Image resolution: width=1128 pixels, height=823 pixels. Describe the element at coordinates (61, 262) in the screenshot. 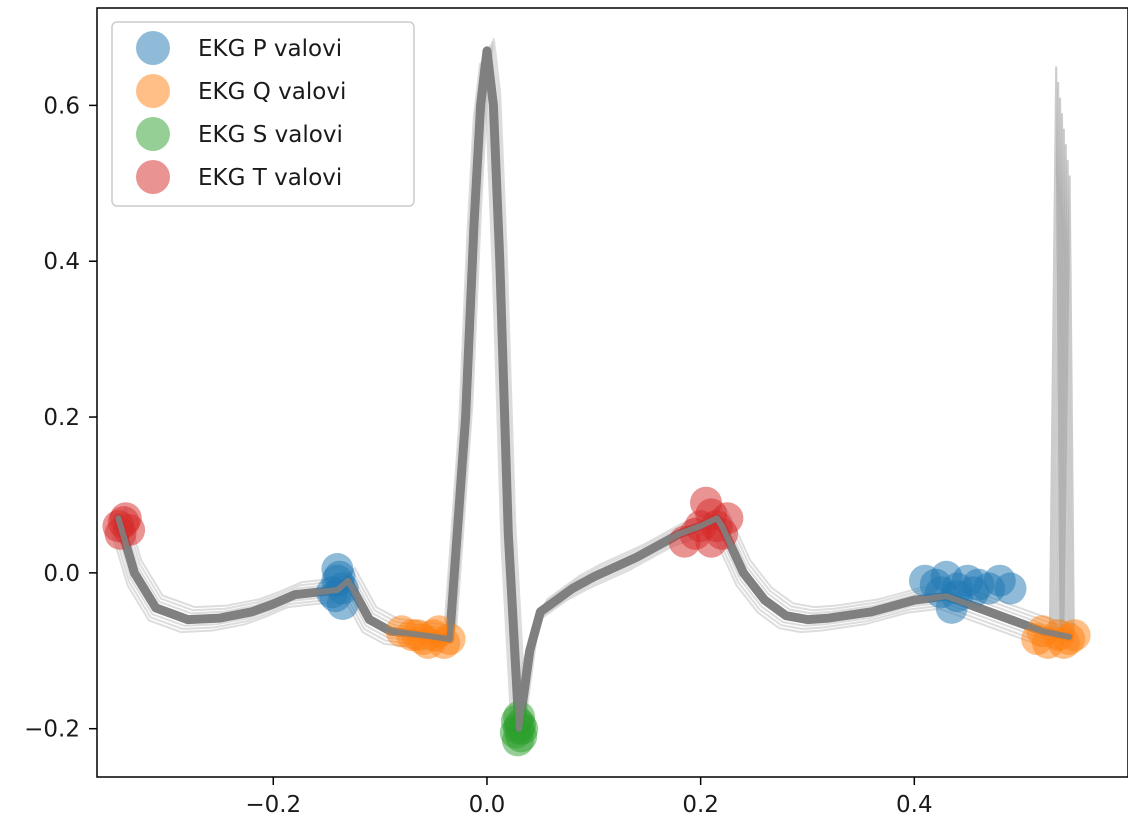

I see `y-tick-label: 0.4` at that location.